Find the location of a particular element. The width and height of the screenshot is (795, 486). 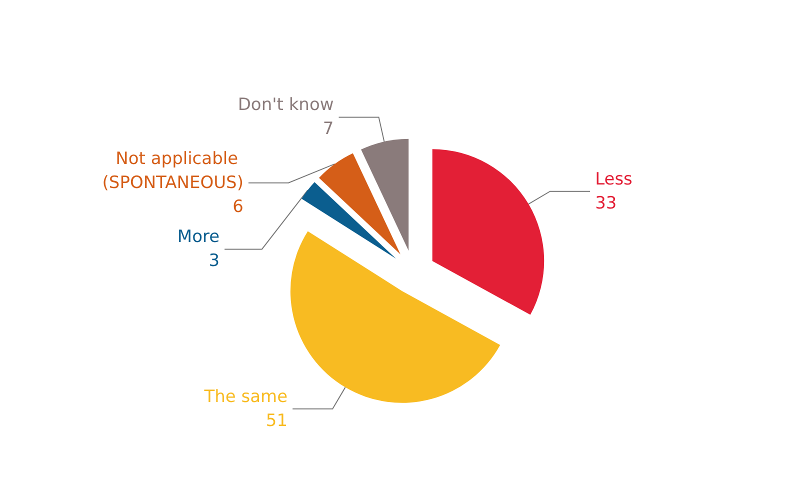

data-label: 6 is located at coordinates (238, 206).